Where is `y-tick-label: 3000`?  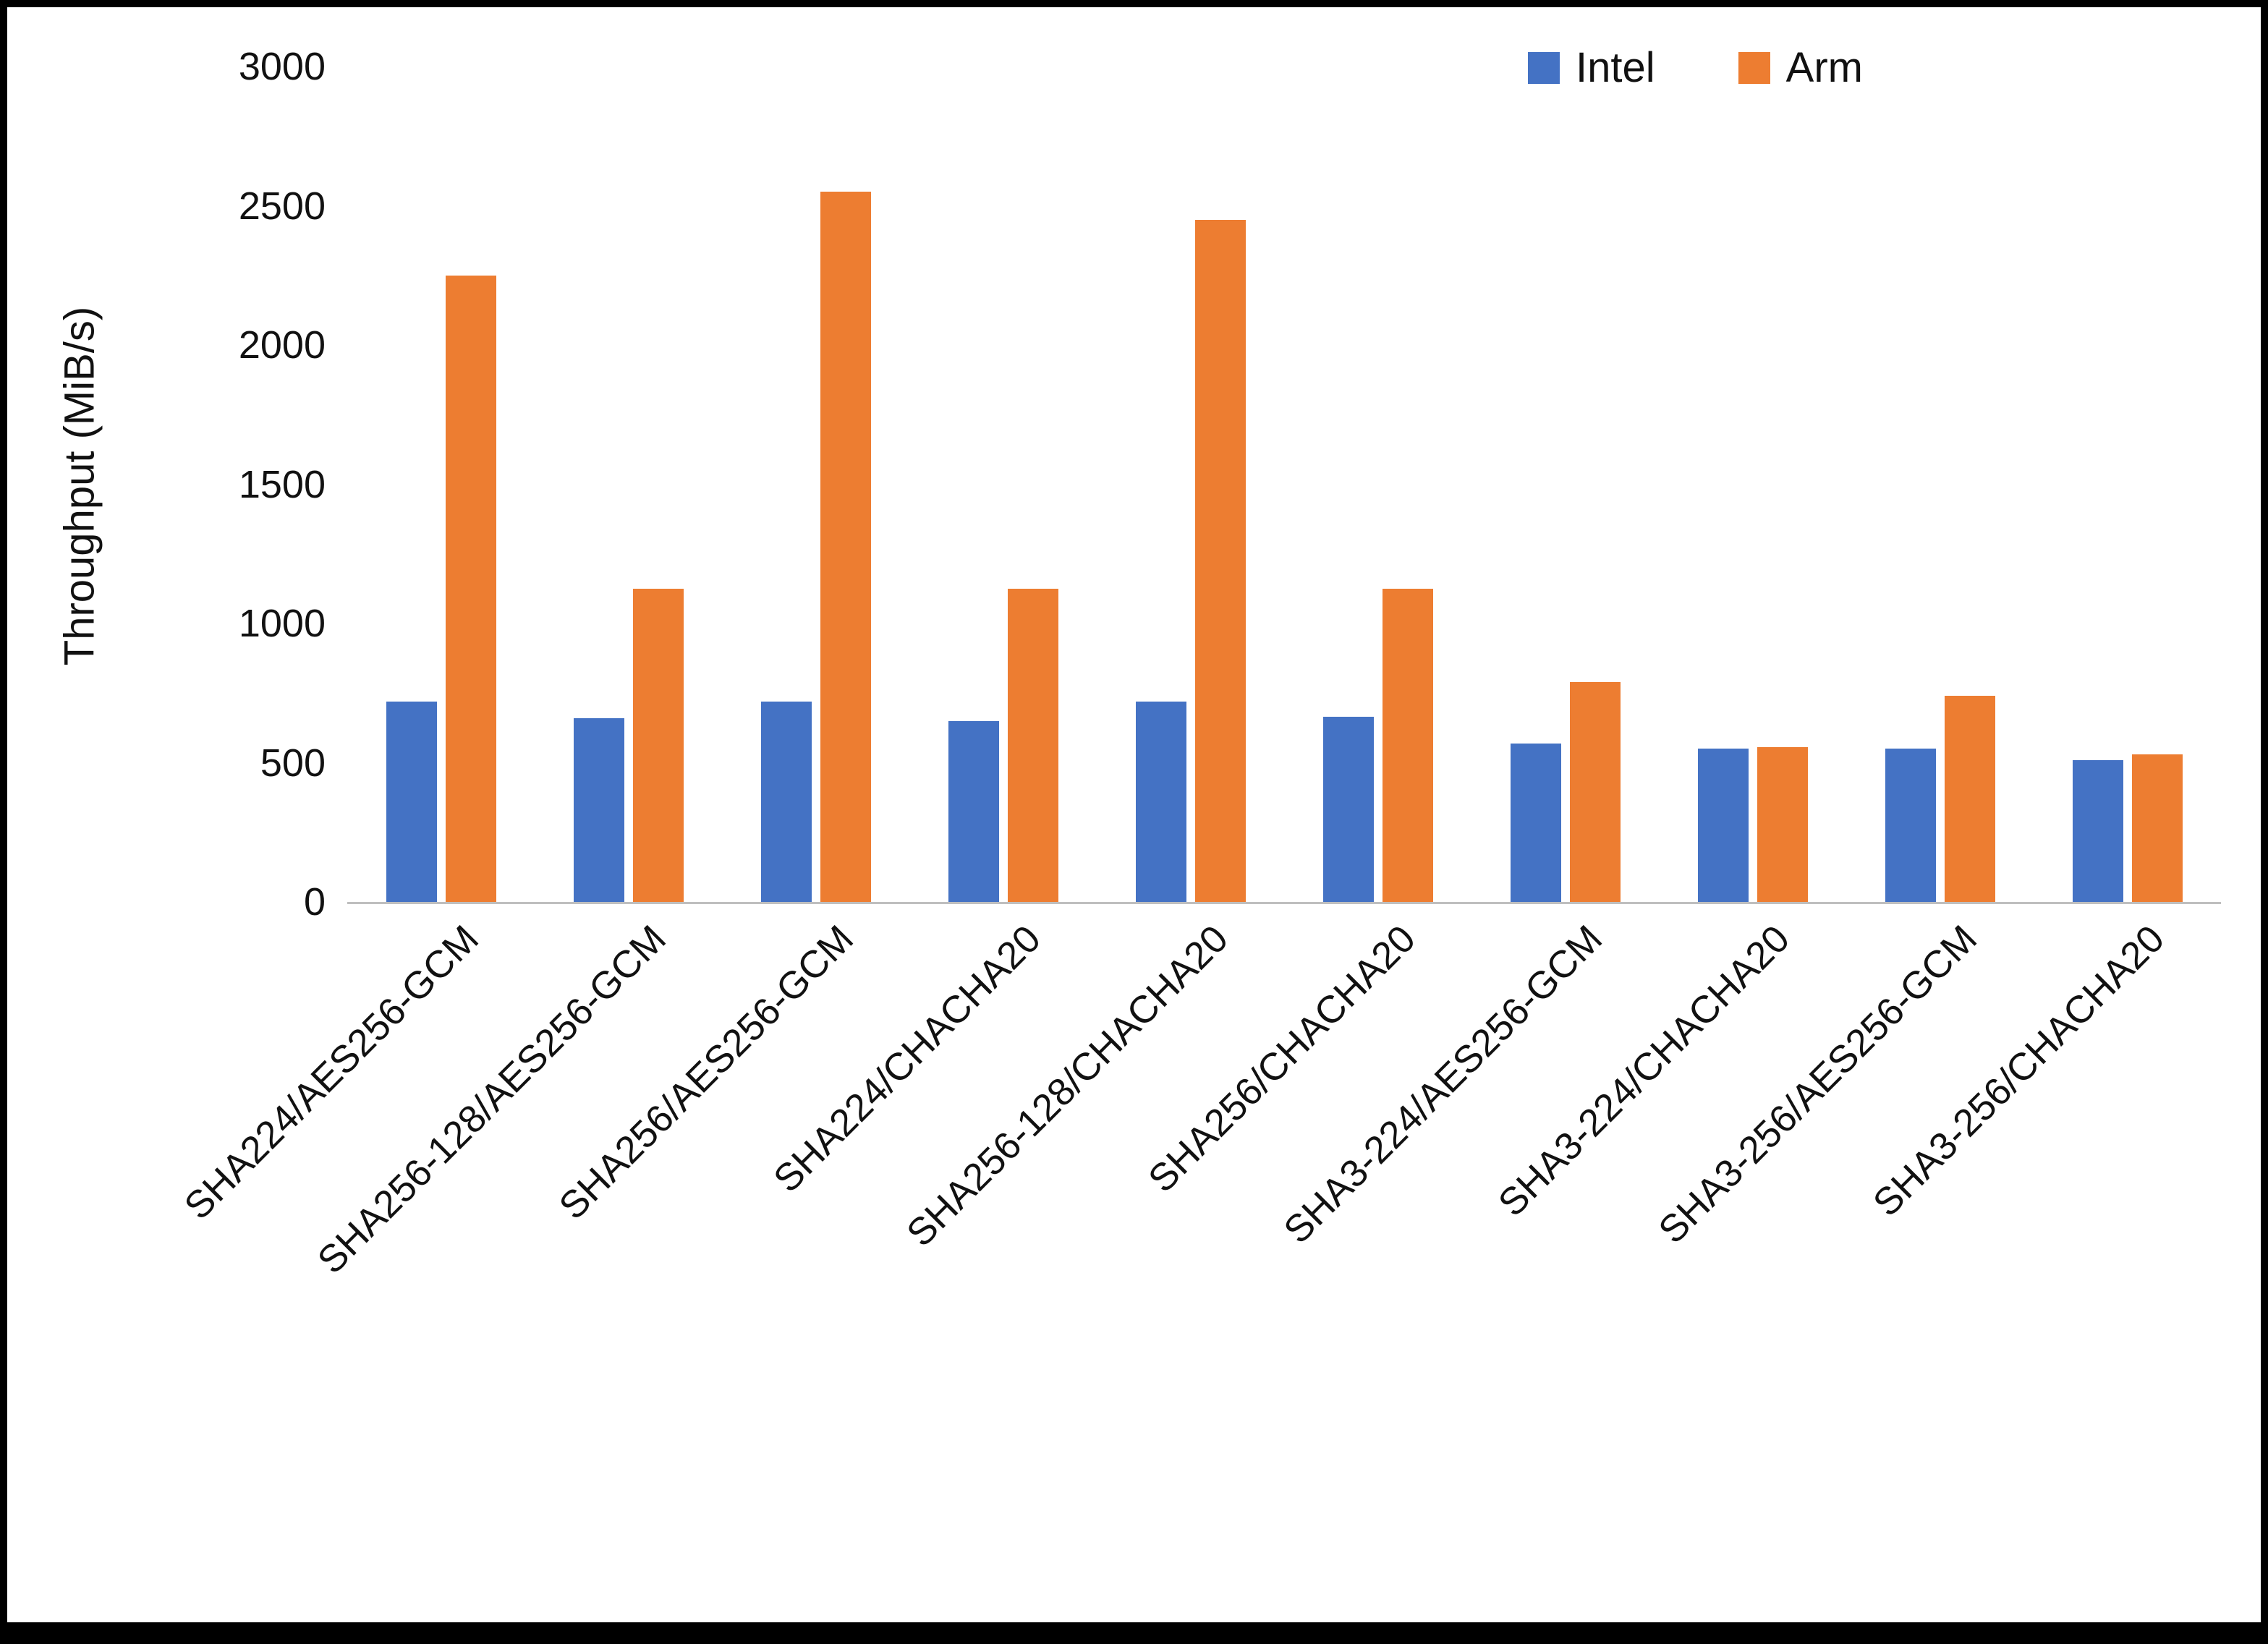 y-tick-label: 3000 is located at coordinates (282, 66).